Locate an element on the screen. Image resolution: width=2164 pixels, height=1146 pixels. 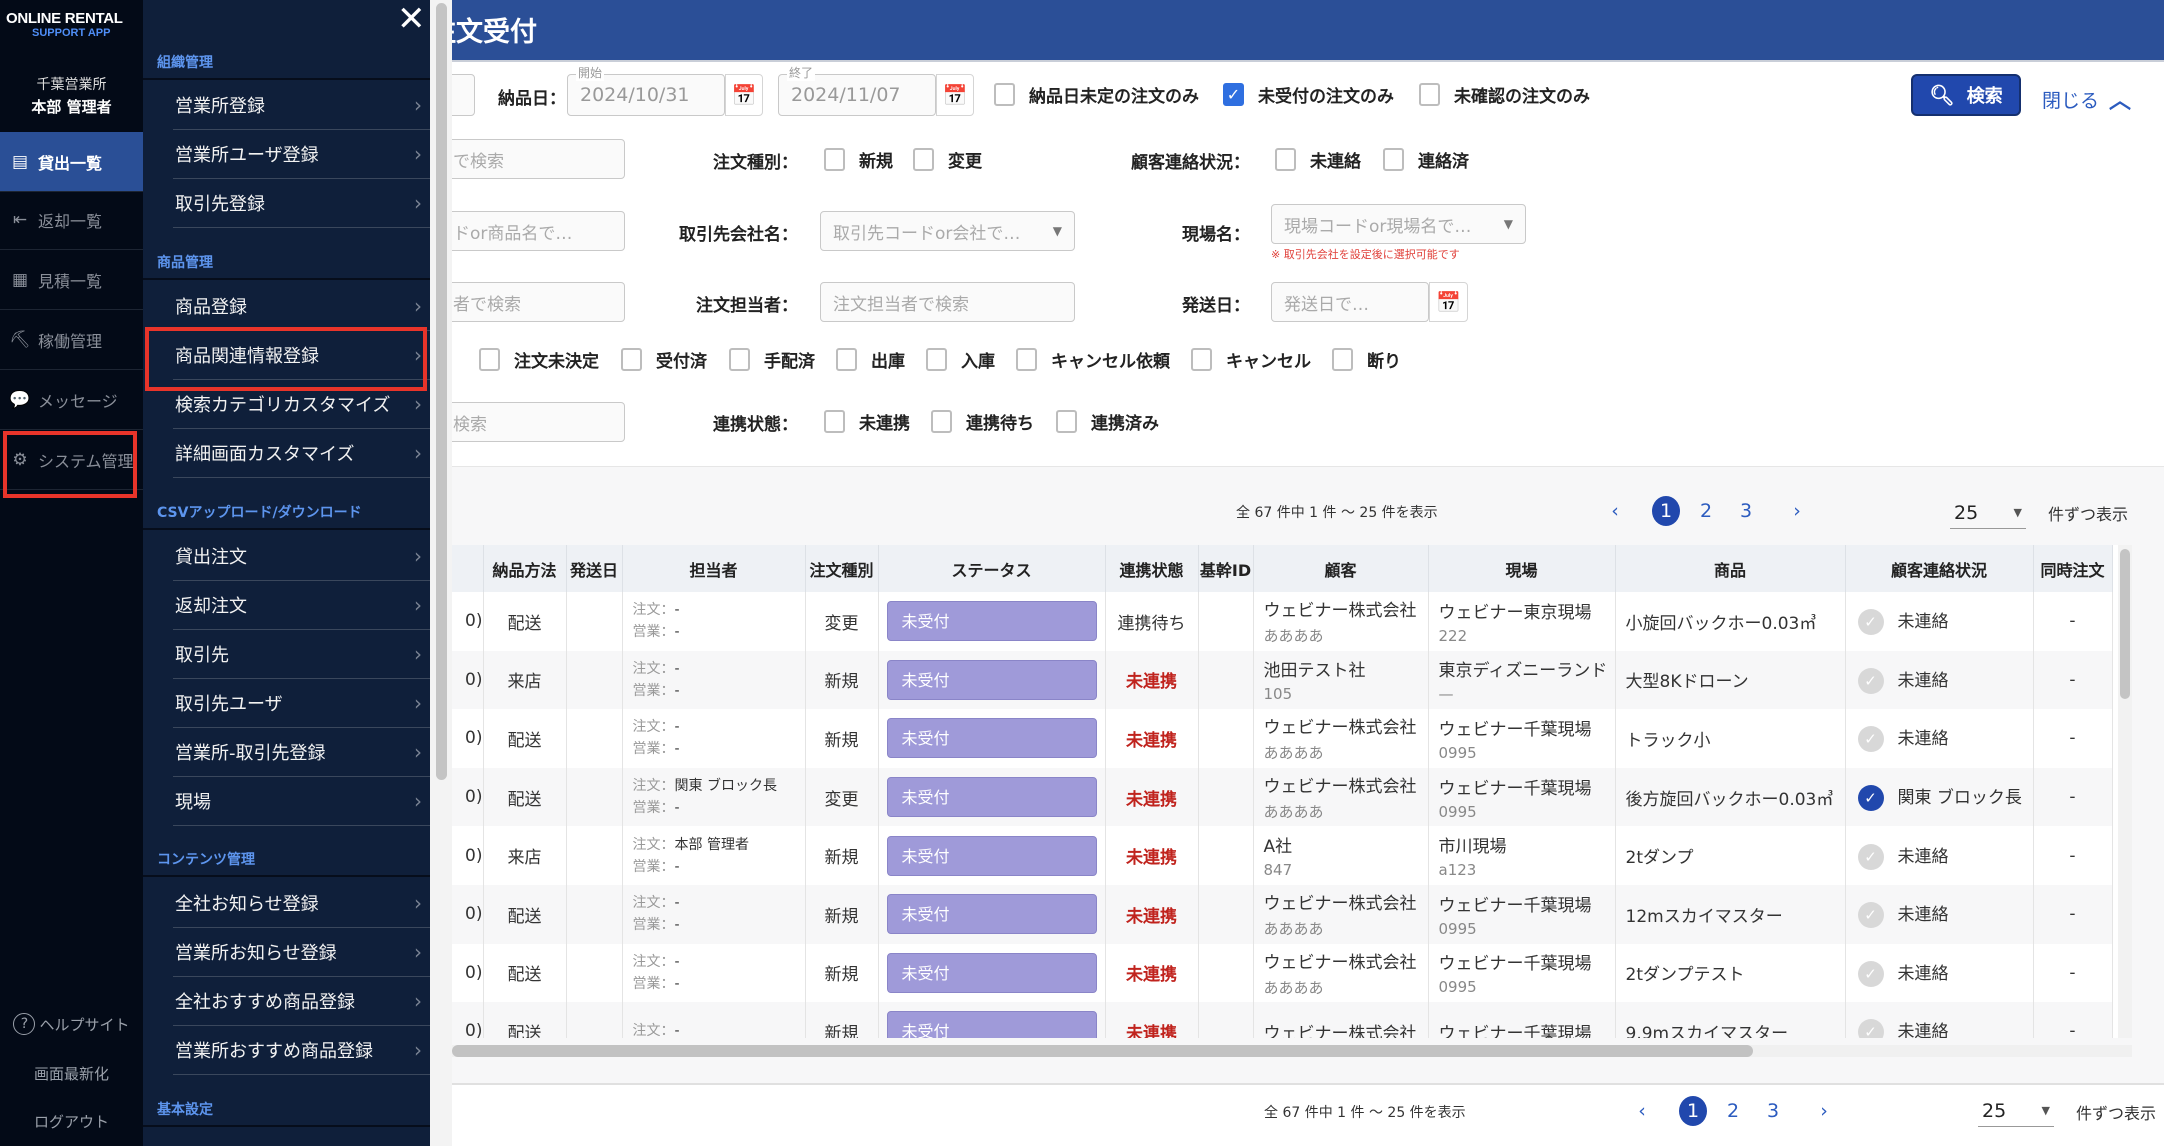
close-filters-link: 閉じる ︿ is located at coordinates (2086, 99).